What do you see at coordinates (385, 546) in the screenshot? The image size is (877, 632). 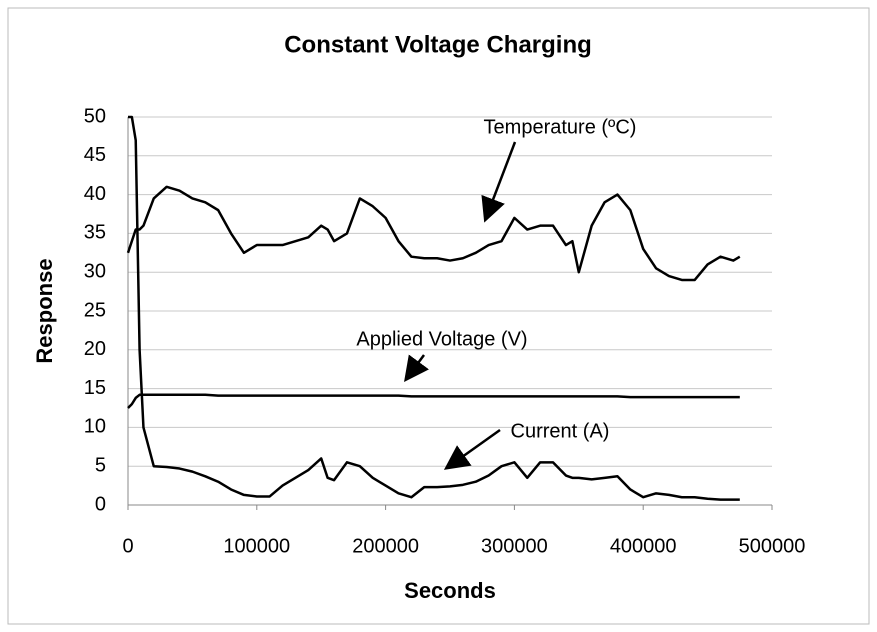 I see `x-tick-label: 200000` at bounding box center [385, 546].